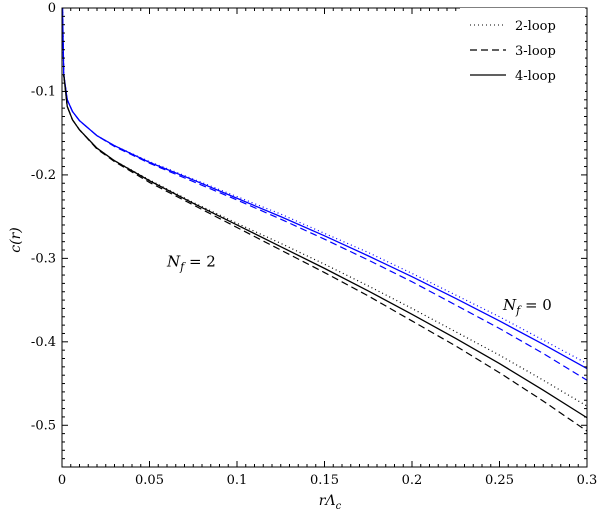  I want to click on y-tick-label: -0.5, so click(43, 425).